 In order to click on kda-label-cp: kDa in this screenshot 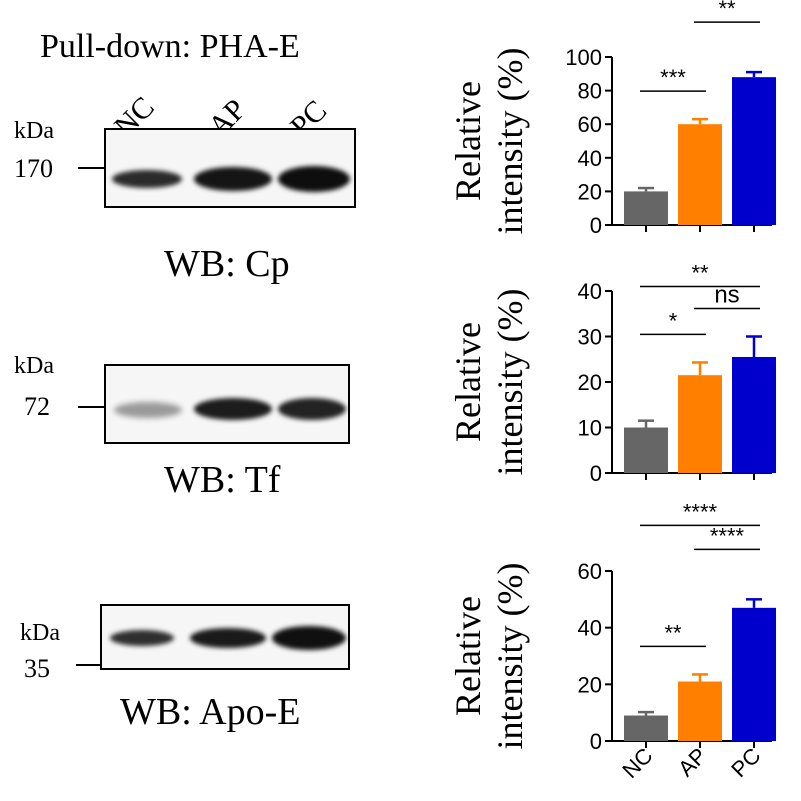, I will do `click(34, 131)`.